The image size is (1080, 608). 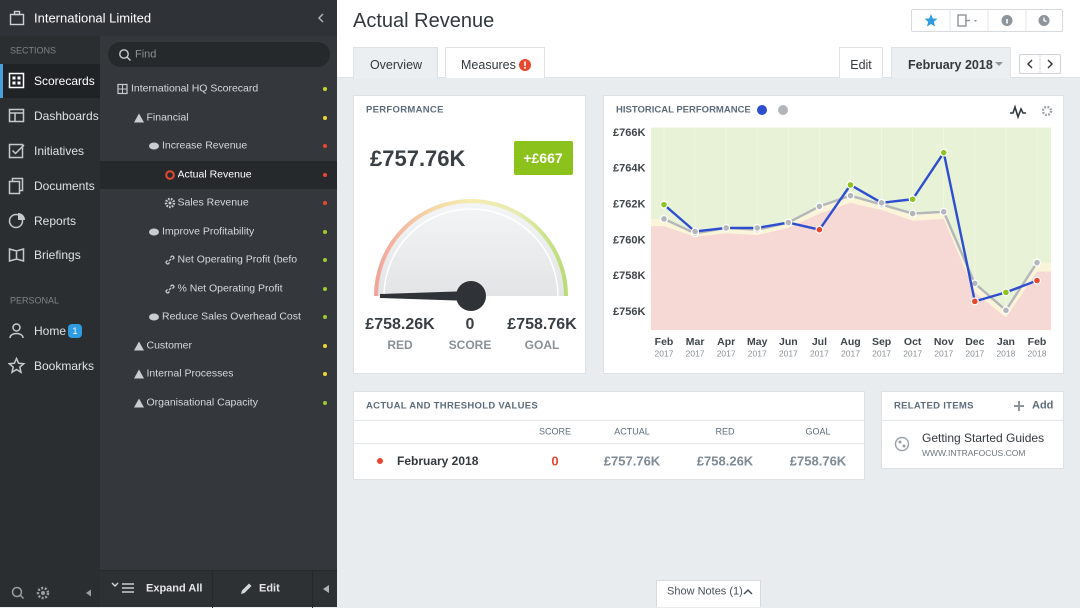 What do you see at coordinates (66, 116) in the screenshot?
I see `nav-label: Dashboards` at bounding box center [66, 116].